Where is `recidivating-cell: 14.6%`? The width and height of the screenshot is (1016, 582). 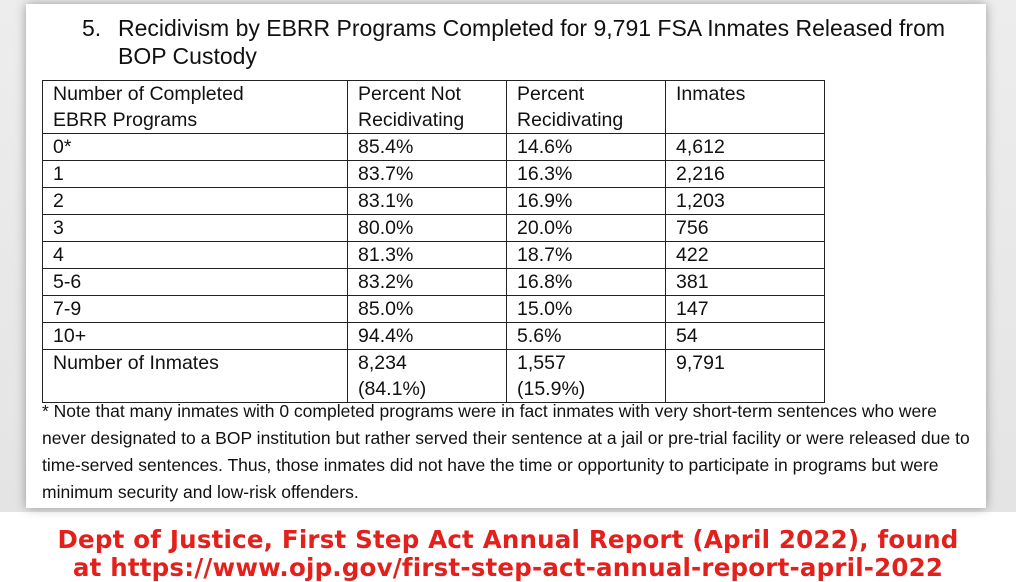 recidivating-cell: 14.6% is located at coordinates (586, 147).